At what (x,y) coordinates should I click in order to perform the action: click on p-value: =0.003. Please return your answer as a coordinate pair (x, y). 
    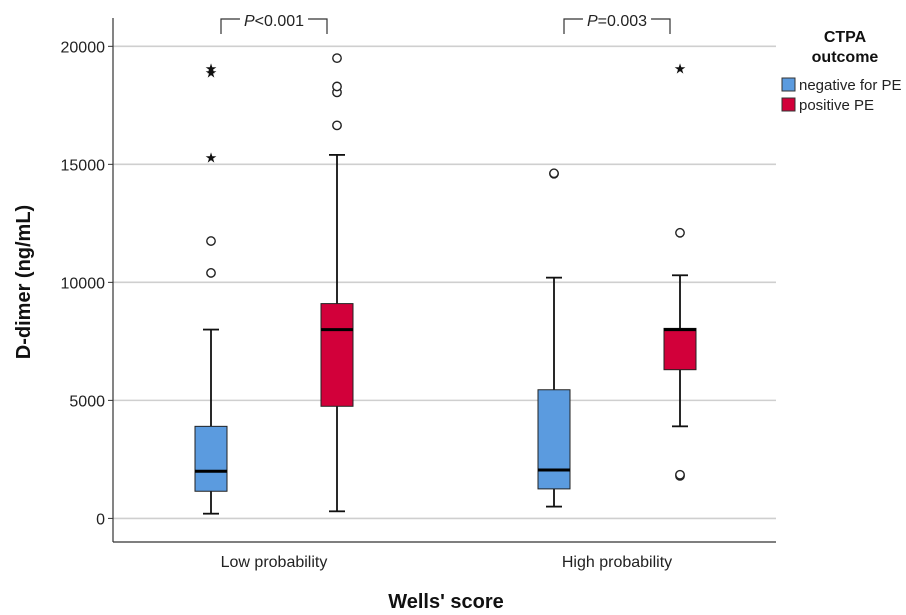
    Looking at the image, I should click on (622, 21).